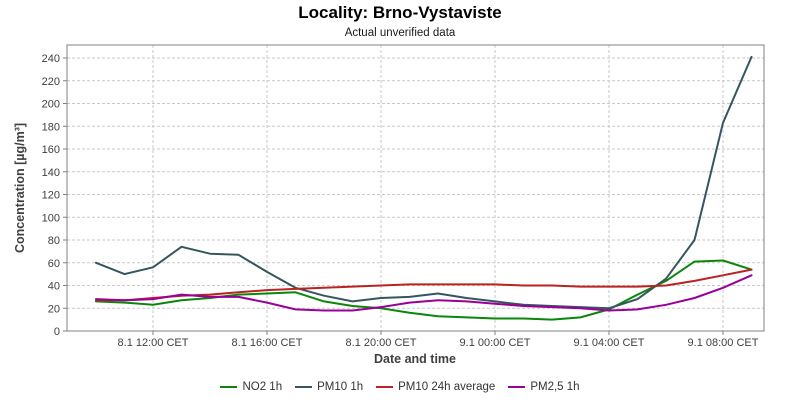 The width and height of the screenshot is (800, 400). I want to click on series-line-pm2-5-1h, so click(424, 293).